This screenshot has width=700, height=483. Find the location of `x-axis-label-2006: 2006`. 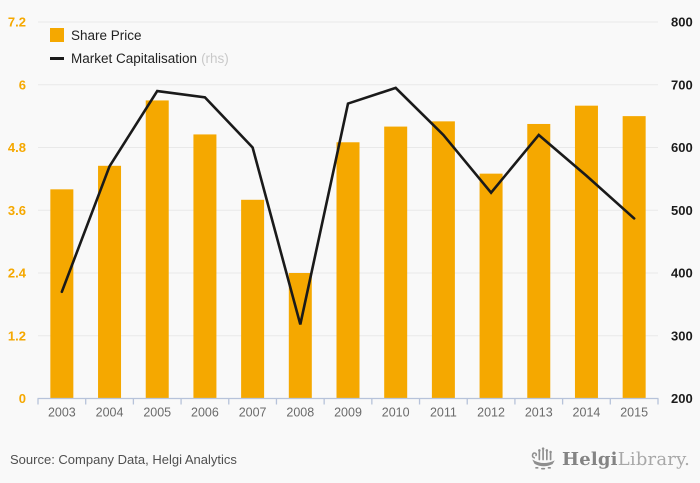

x-axis-label-2006: 2006 is located at coordinates (205, 413).